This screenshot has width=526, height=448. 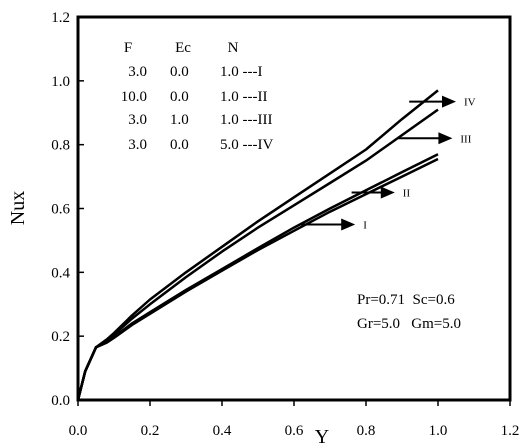 I want to click on x-tick-label: 0.4, so click(x=222, y=431).